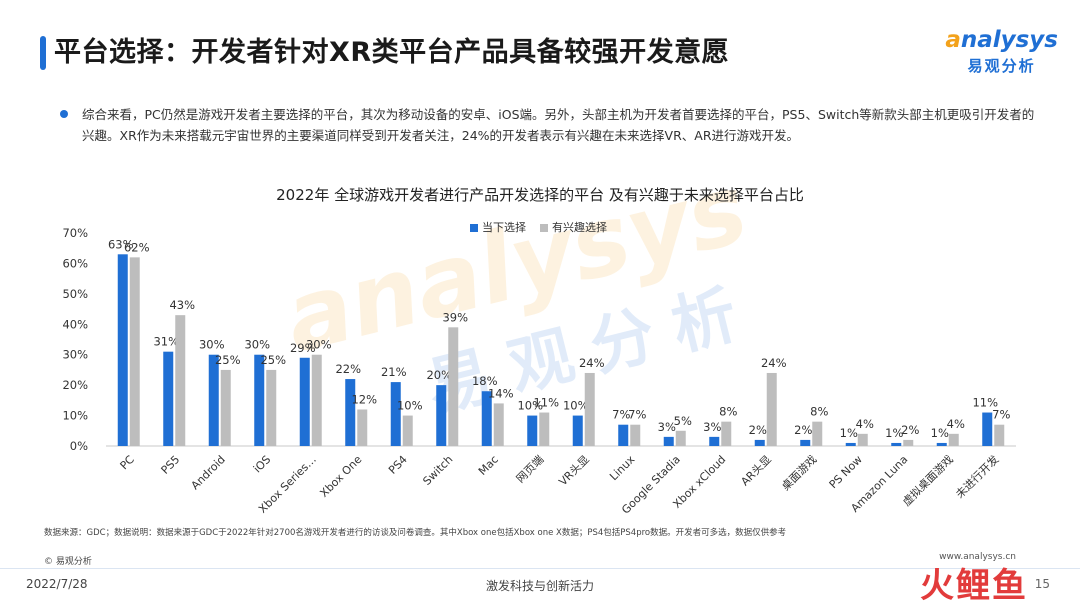 Image resolution: width=1080 pixels, height=608 pixels. I want to click on data-label-current: 31%, so click(166, 342).